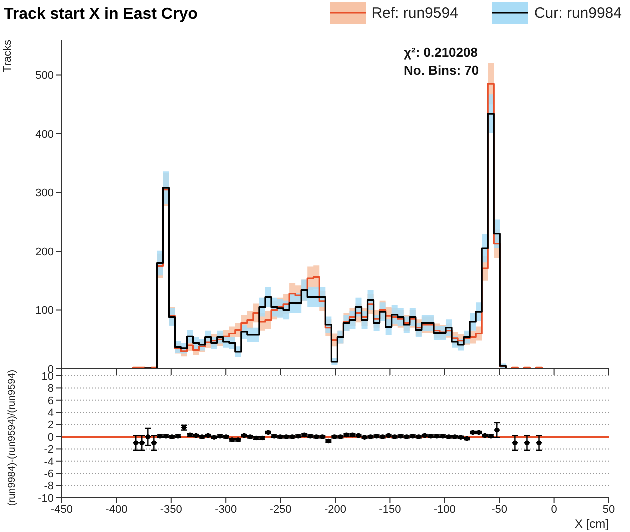 The height and width of the screenshot is (532, 630). What do you see at coordinates (445, 510) in the screenshot?
I see `x-tick-label: -100` at bounding box center [445, 510].